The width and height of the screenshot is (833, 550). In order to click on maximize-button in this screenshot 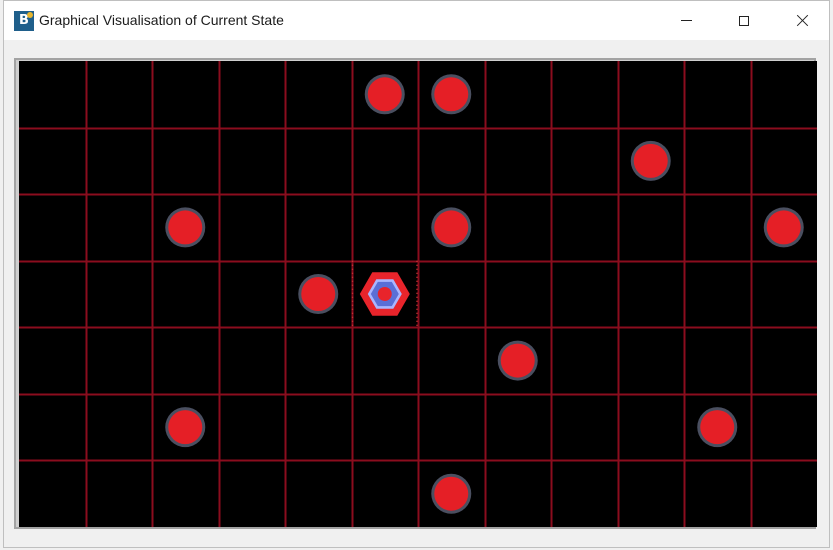, I will do `click(744, 20)`.